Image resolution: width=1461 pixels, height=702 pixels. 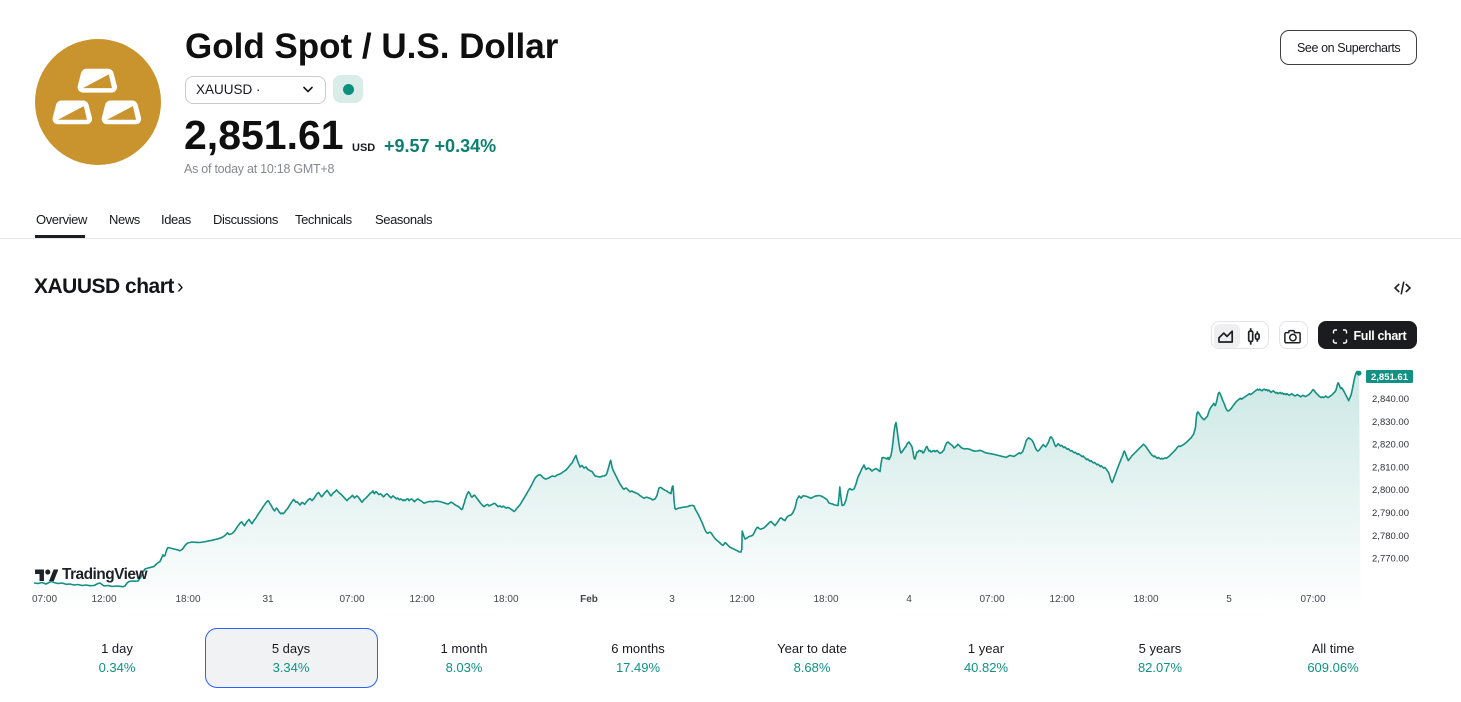 What do you see at coordinates (268, 599) in the screenshot?
I see `svg-text: 31` at bounding box center [268, 599].